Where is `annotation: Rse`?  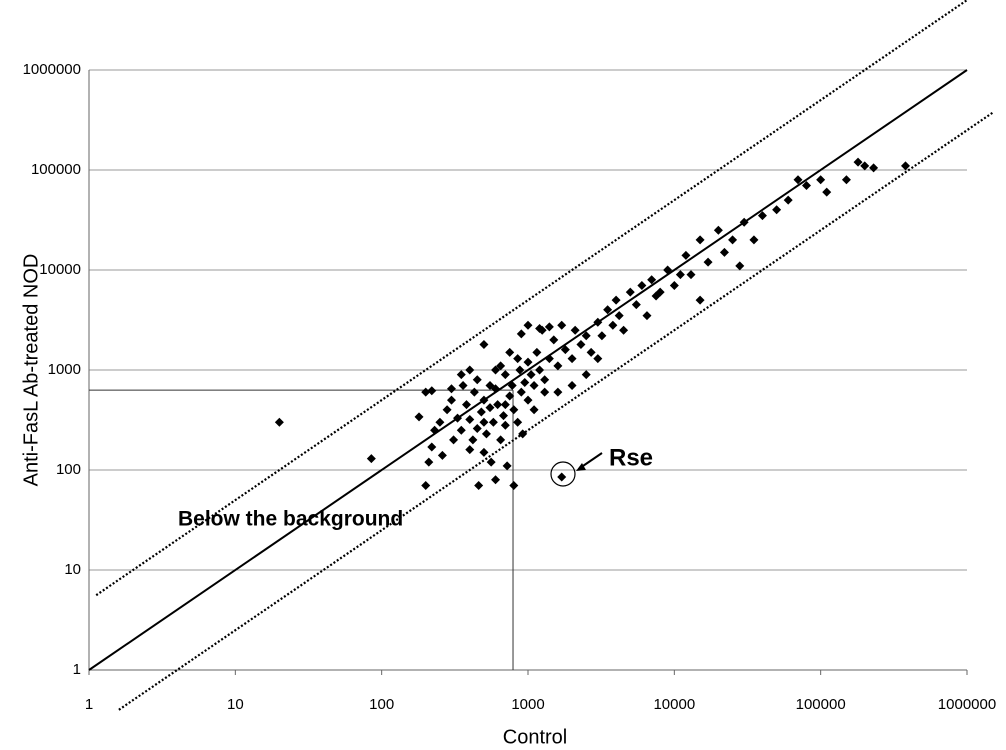 annotation: Rse is located at coordinates (631, 457).